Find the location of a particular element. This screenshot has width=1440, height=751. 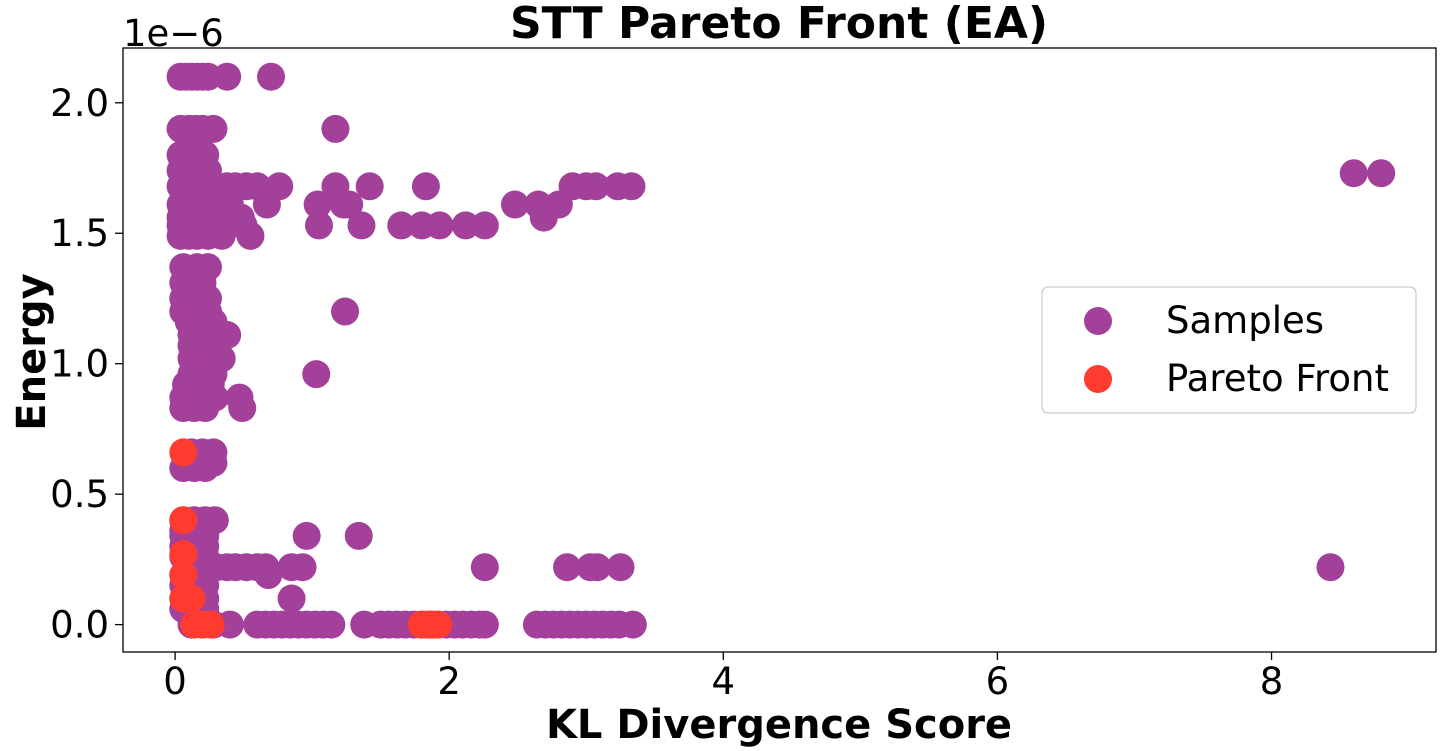

y-axis-label: Energy is located at coordinates (32, 351).